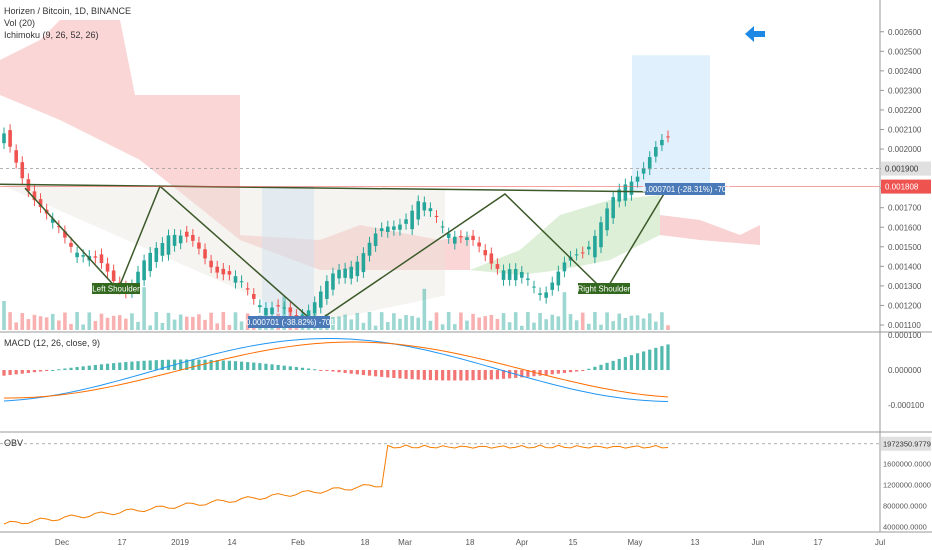  What do you see at coordinates (905, 266) in the screenshot?
I see `price-tick-label: 0.001400` at bounding box center [905, 266].